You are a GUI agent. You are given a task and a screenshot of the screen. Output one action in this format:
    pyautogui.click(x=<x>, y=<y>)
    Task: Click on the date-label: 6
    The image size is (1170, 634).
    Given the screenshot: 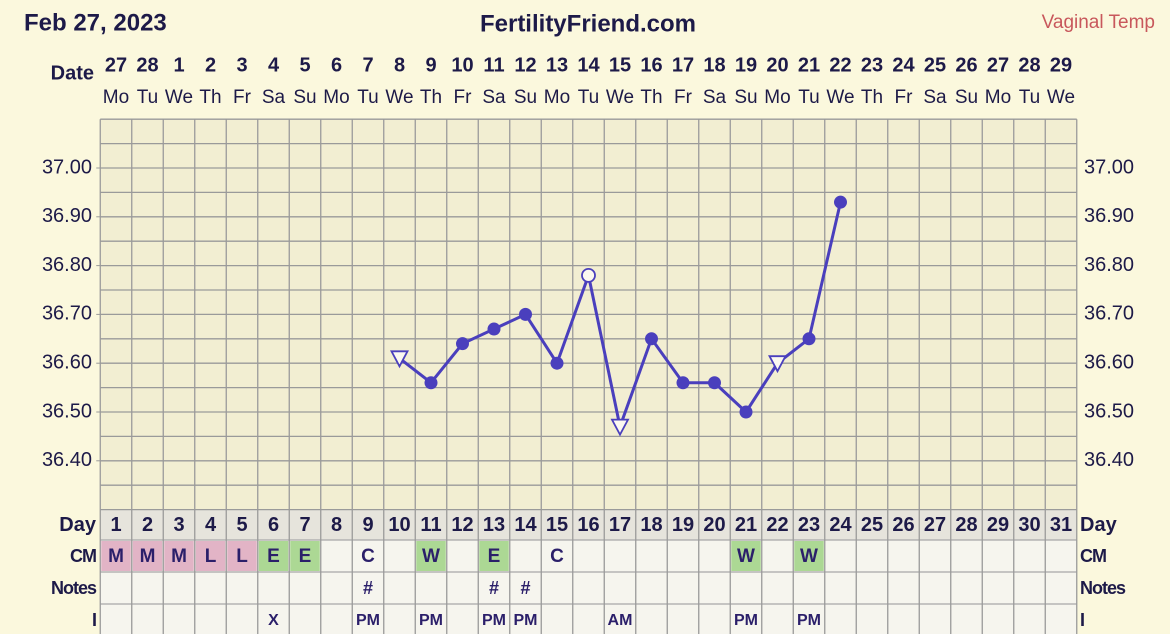 What is the action you would take?
    pyautogui.click(x=336, y=65)
    